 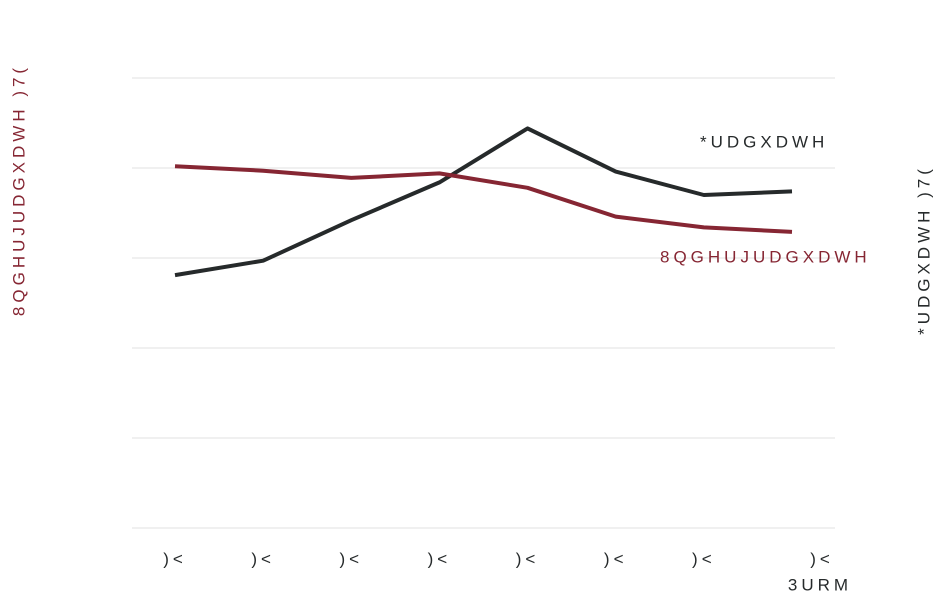 What do you see at coordinates (765, 256) in the screenshot?
I see `series-label: 8QGHUJUDGXDWH` at bounding box center [765, 256].